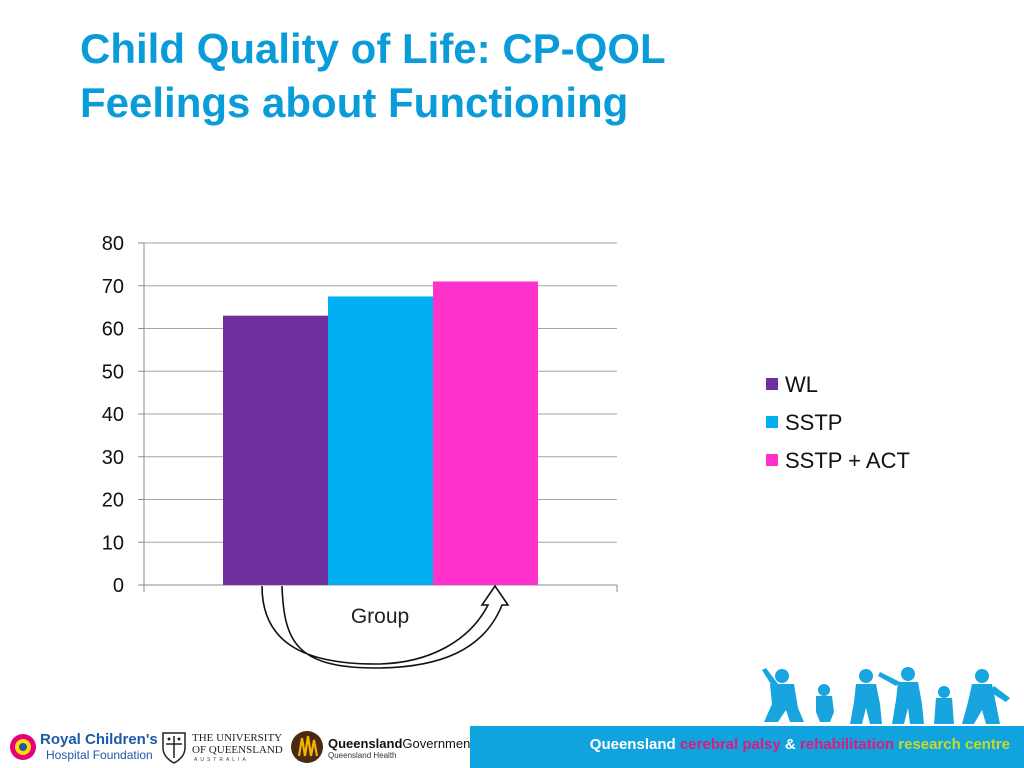 This screenshot has width=1024, height=768. What do you see at coordinates (380, 616) in the screenshot?
I see `x-axis-label: Group` at bounding box center [380, 616].